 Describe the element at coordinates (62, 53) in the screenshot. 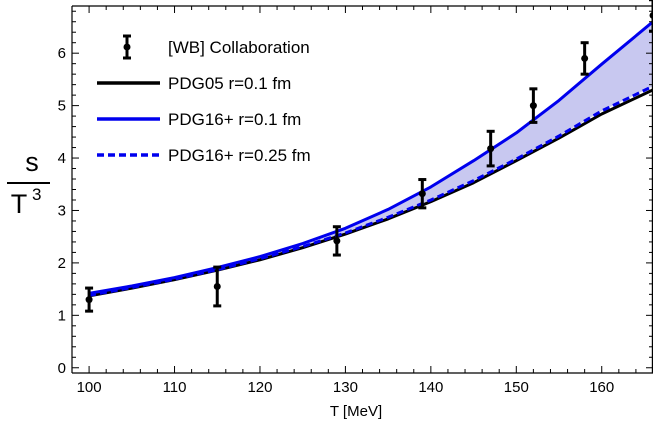

I see `y-tick-label: 6` at that location.